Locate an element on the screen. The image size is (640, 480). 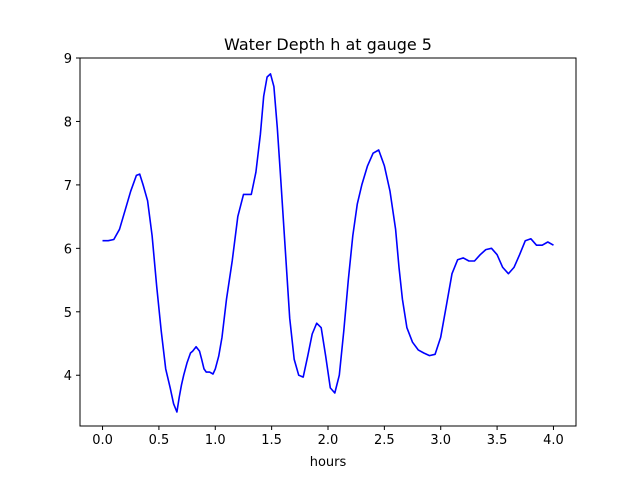
x-tick-label: 2.5 is located at coordinates (384, 440).